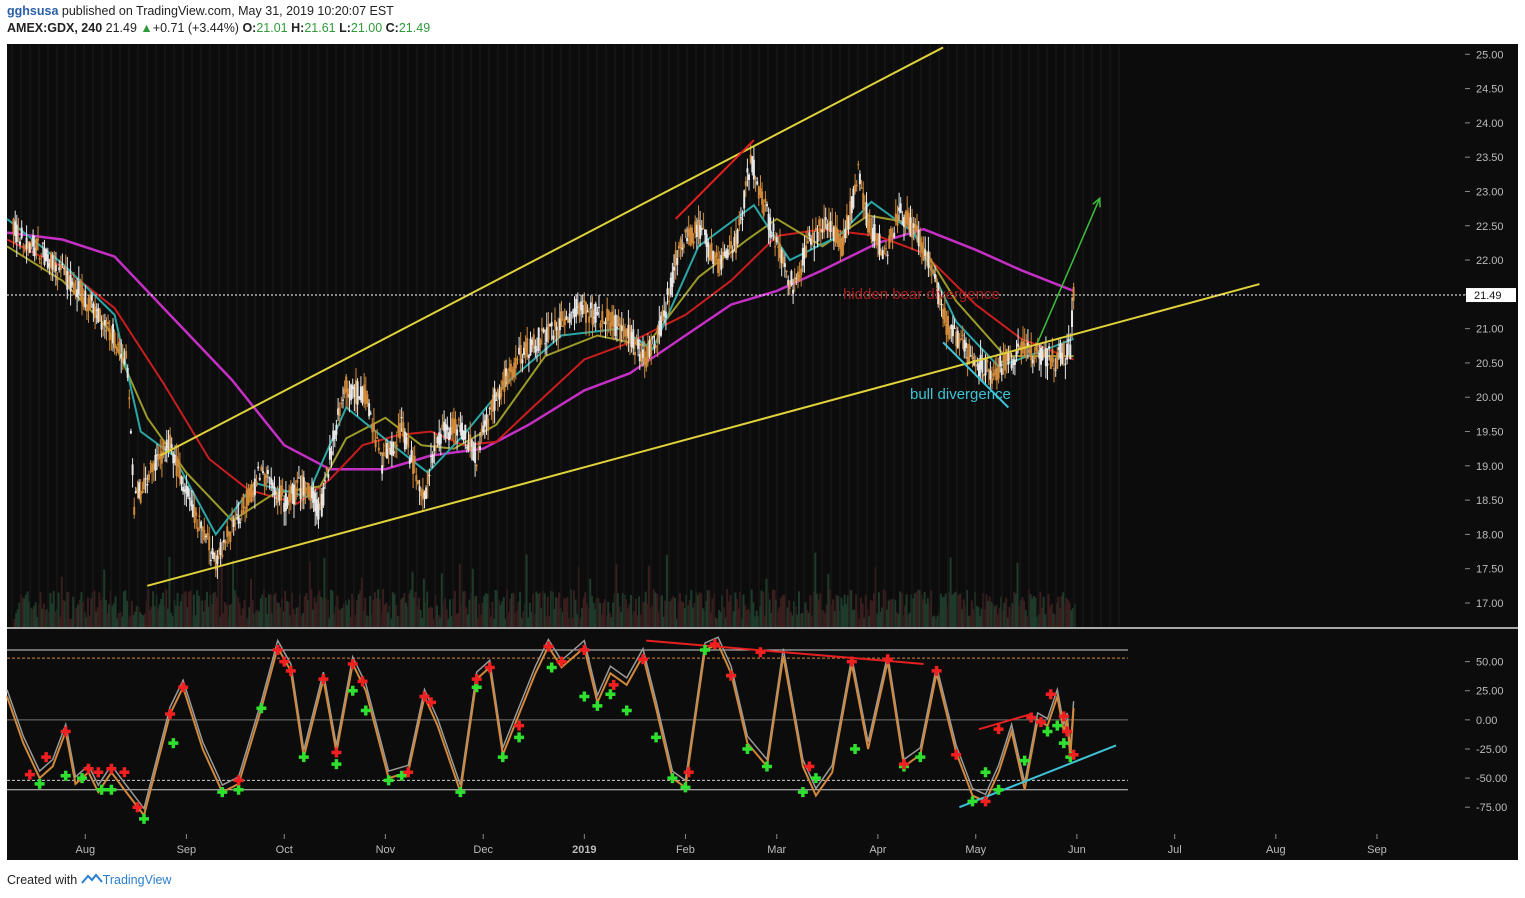 This screenshot has height=898, width=1525. I want to click on time-axis, so click(762, 847).